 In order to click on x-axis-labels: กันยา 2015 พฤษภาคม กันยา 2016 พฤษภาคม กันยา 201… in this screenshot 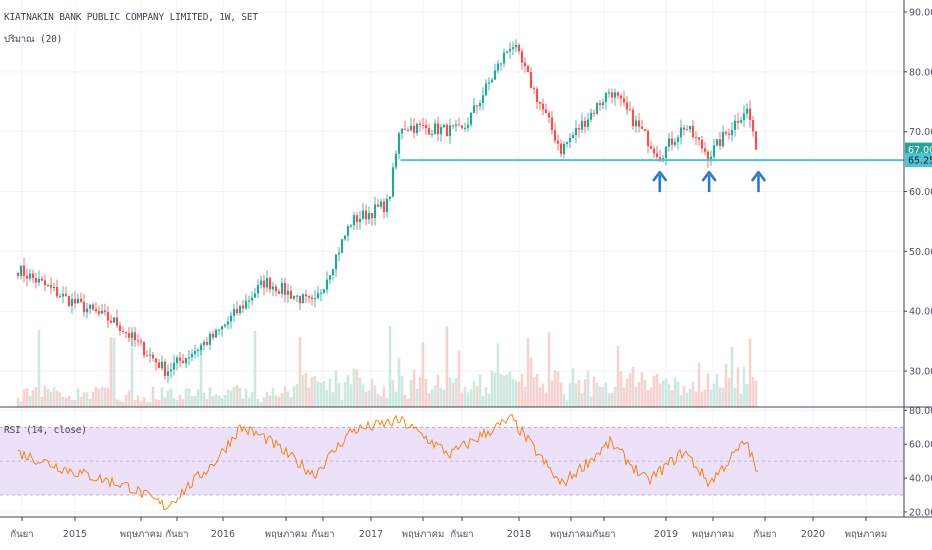, I will do `click(448, 528)`.